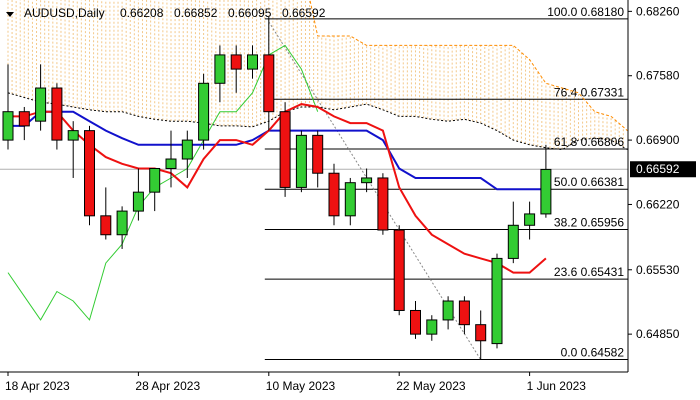  What do you see at coordinates (10, 14) in the screenshot?
I see `symbol-dropdown-icon` at bounding box center [10, 14].